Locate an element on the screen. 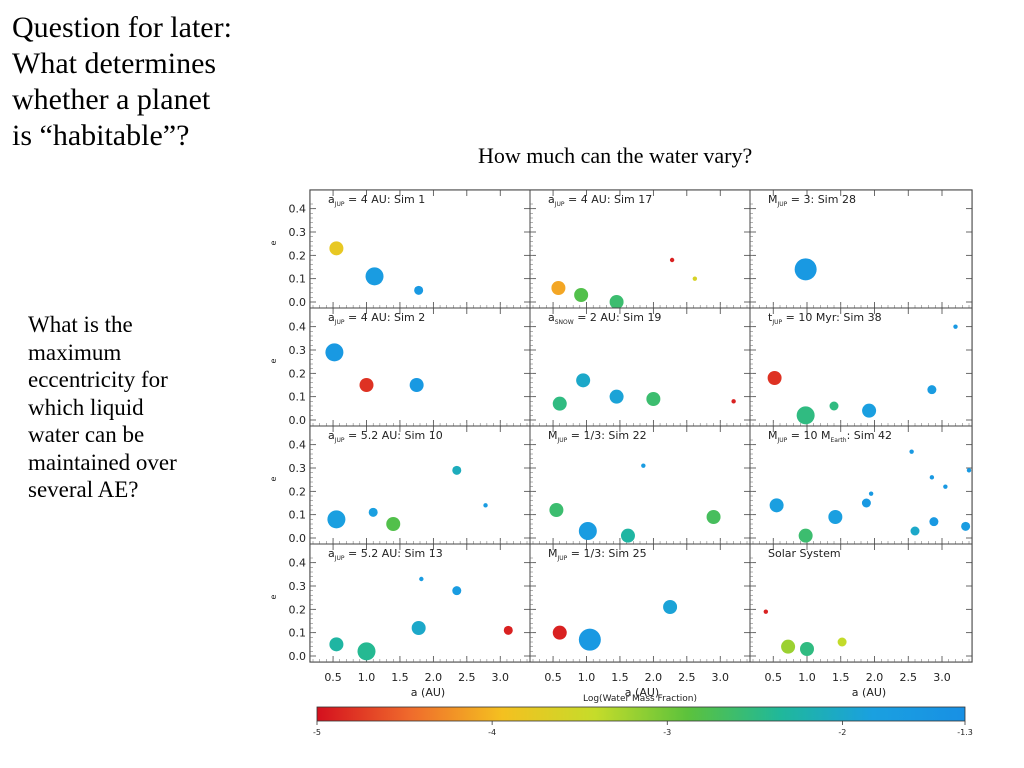  panel-label: aJUP = 4 AU: Sim 2 is located at coordinates (376, 318).